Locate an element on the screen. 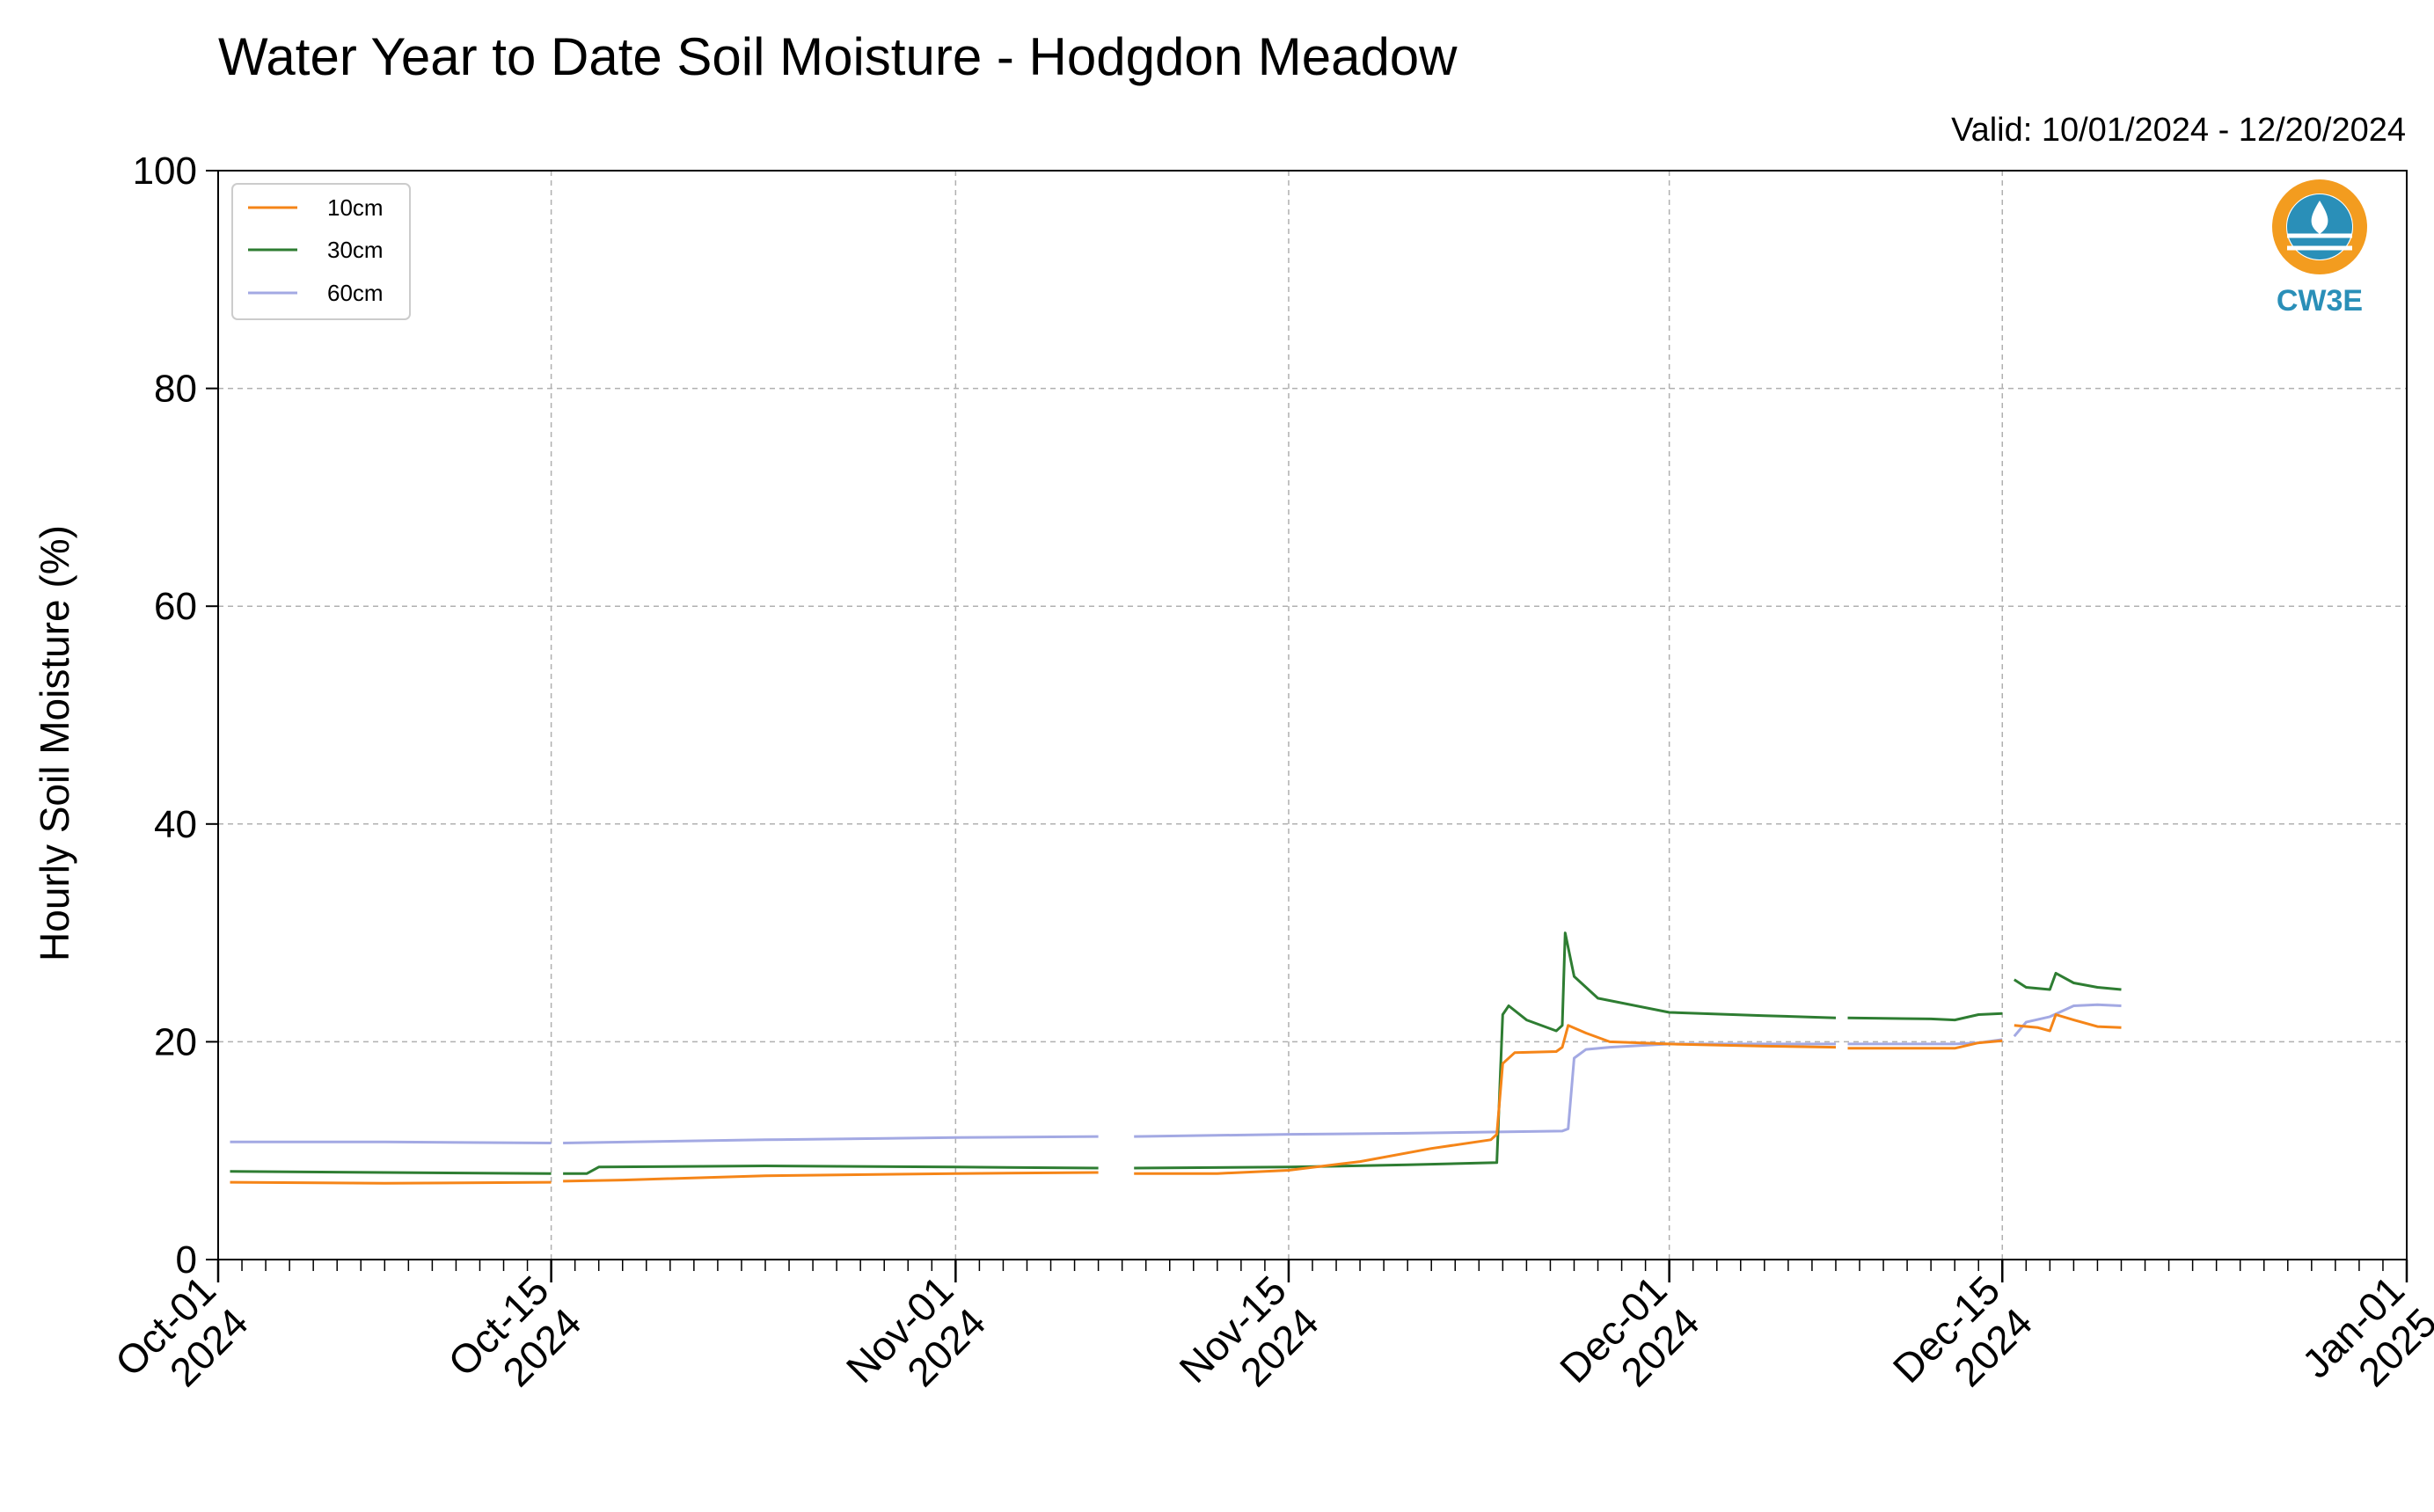 The width and height of the screenshot is (2434, 1512). series-group is located at coordinates (1176, 1058).